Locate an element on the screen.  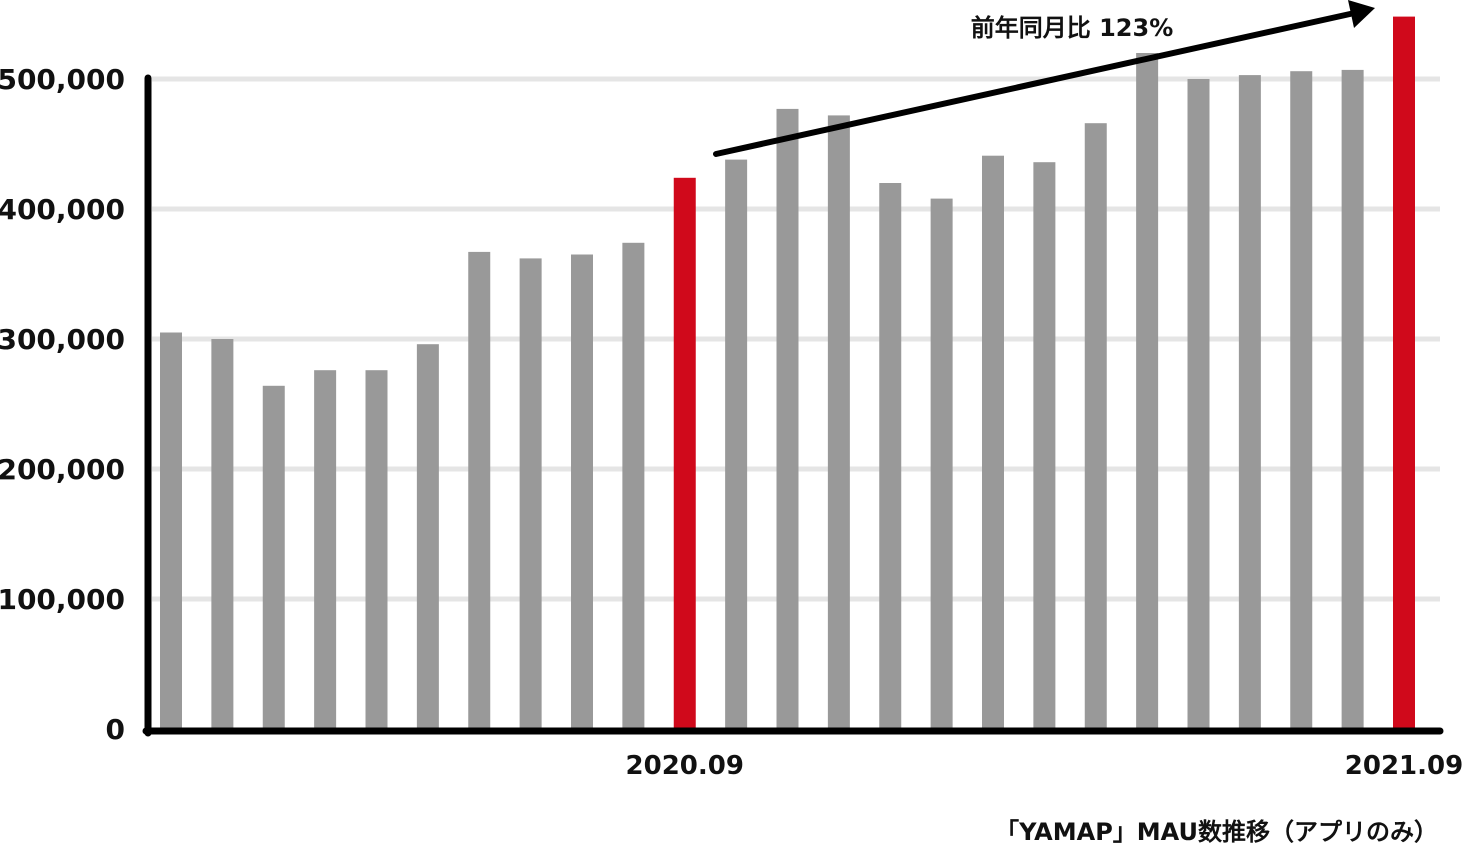
trend-arrow-head is located at coordinates (1361, 14).